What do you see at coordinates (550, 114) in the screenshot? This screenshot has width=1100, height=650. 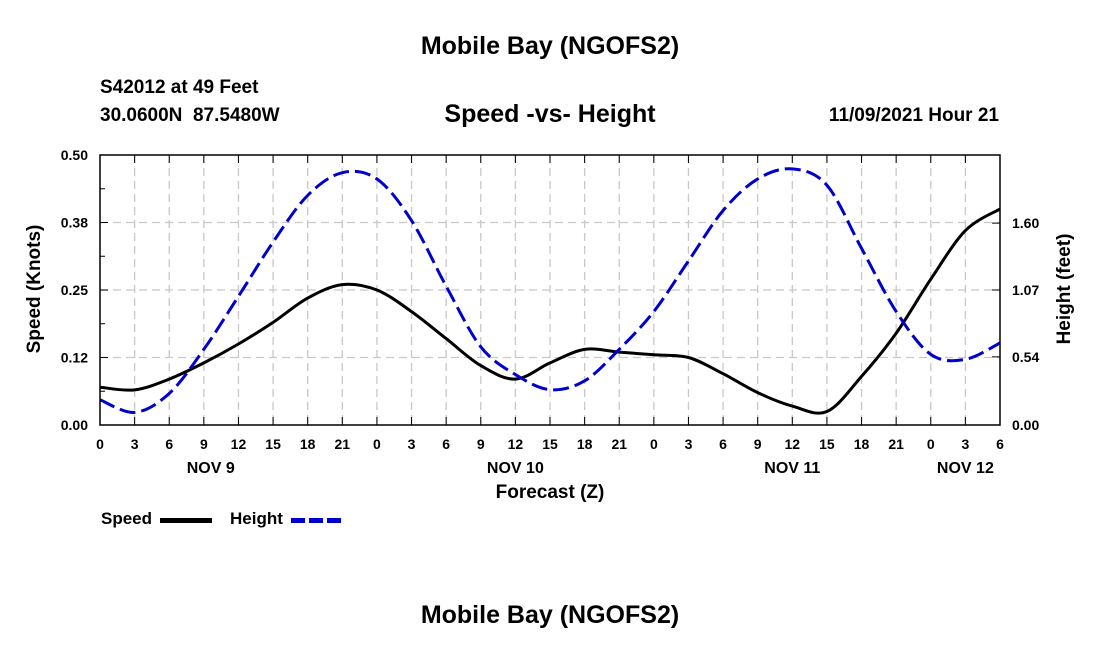 I see `chart-subtitle: Speed -vs- Height` at bounding box center [550, 114].